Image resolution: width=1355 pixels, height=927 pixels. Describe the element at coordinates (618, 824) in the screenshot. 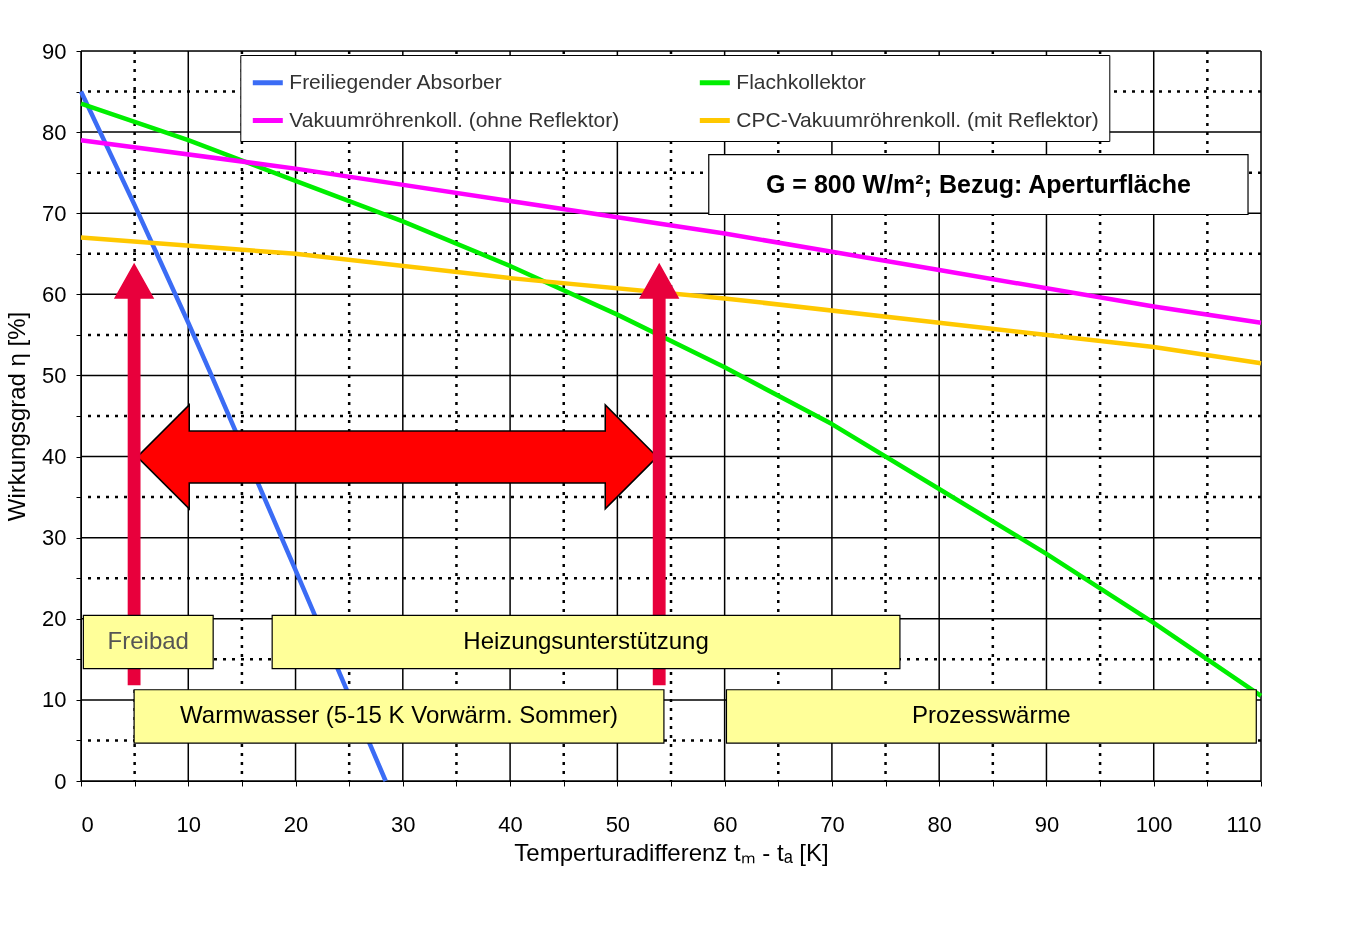

I see `x-tick-label: 50` at that location.